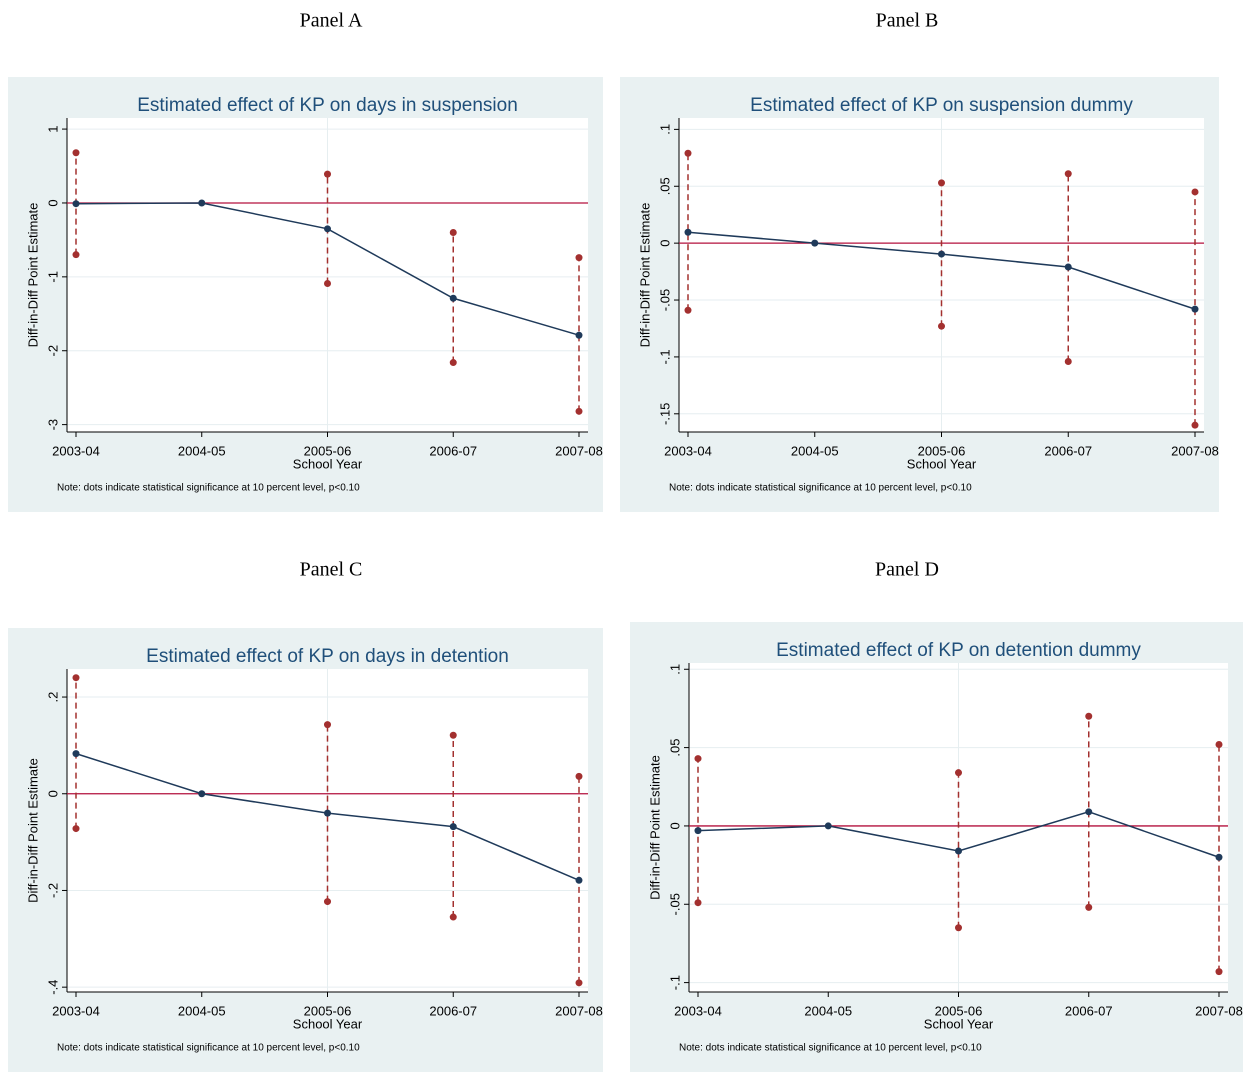 The image size is (1253, 1072). I want to click on y-tick-label: .2, so click(52, 697).